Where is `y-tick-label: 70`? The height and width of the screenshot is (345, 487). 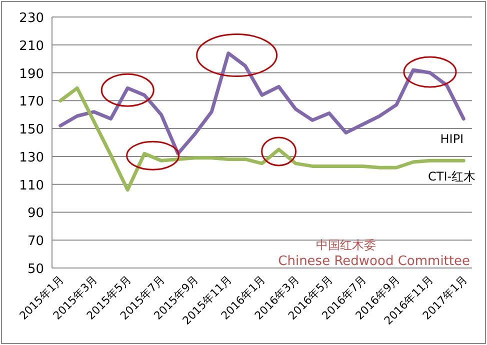
y-tick-label: 70 is located at coordinates (35, 242).